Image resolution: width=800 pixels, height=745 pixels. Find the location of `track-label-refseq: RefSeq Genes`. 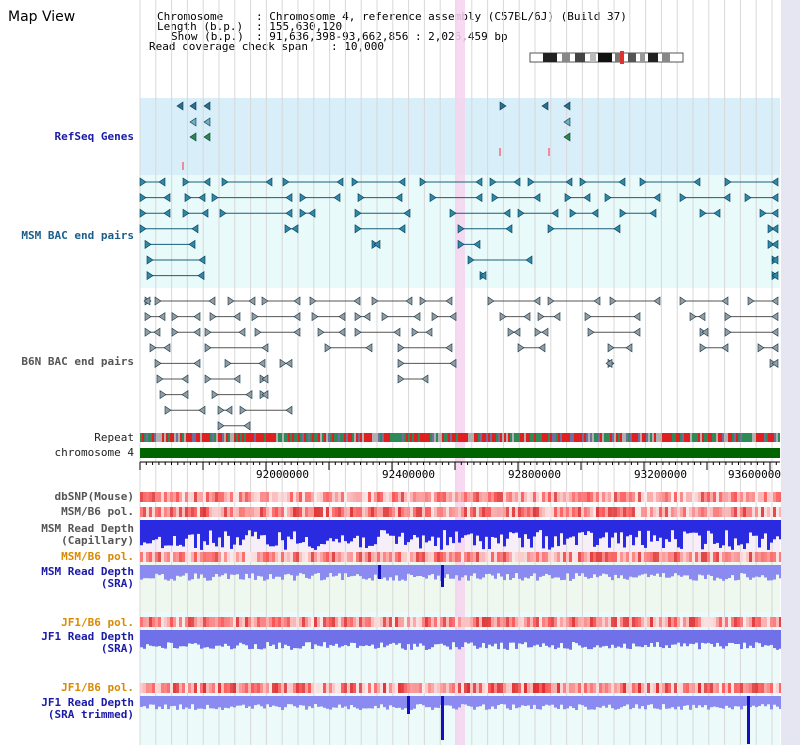

track-label-refseq: RefSeq Genes is located at coordinates (94, 136).